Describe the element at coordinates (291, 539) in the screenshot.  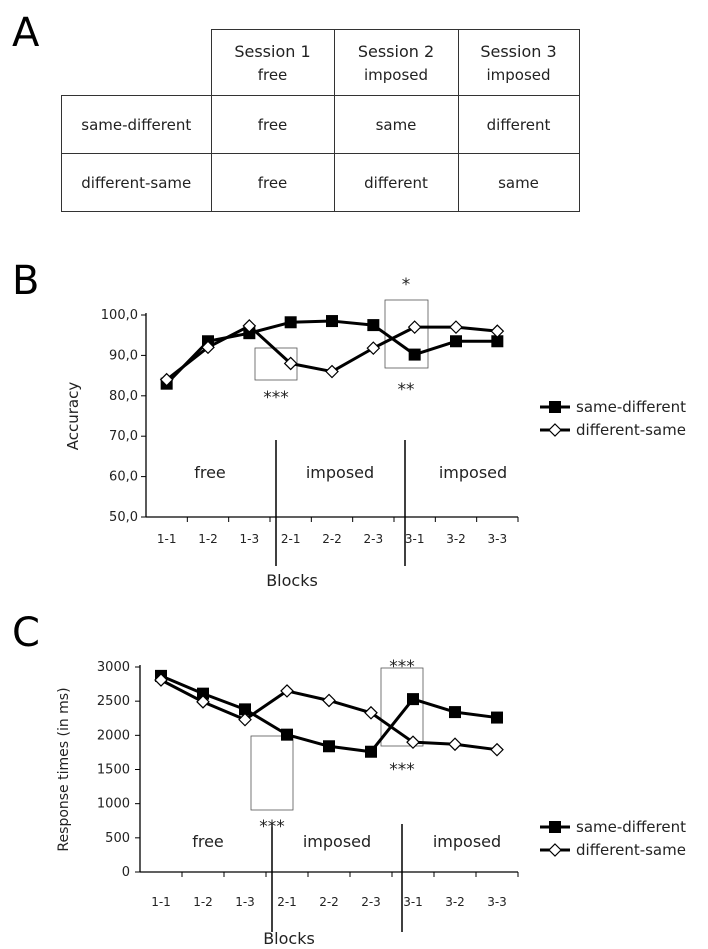
I see `x-tick-label: 2-1` at that location.